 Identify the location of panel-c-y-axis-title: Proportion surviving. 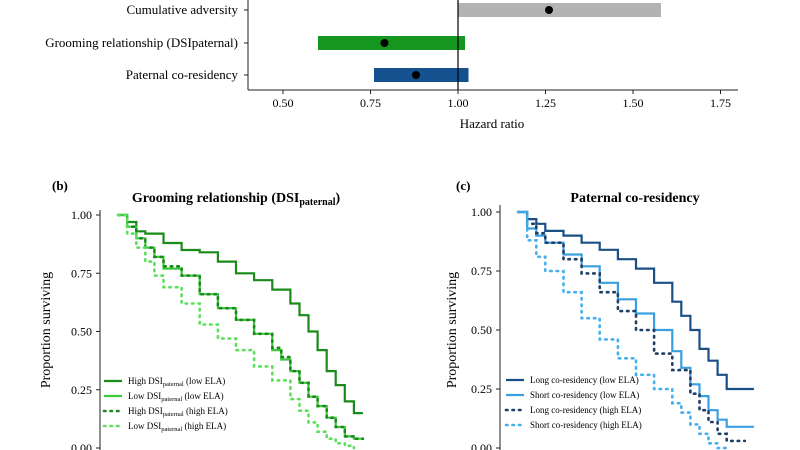
(452, 330).